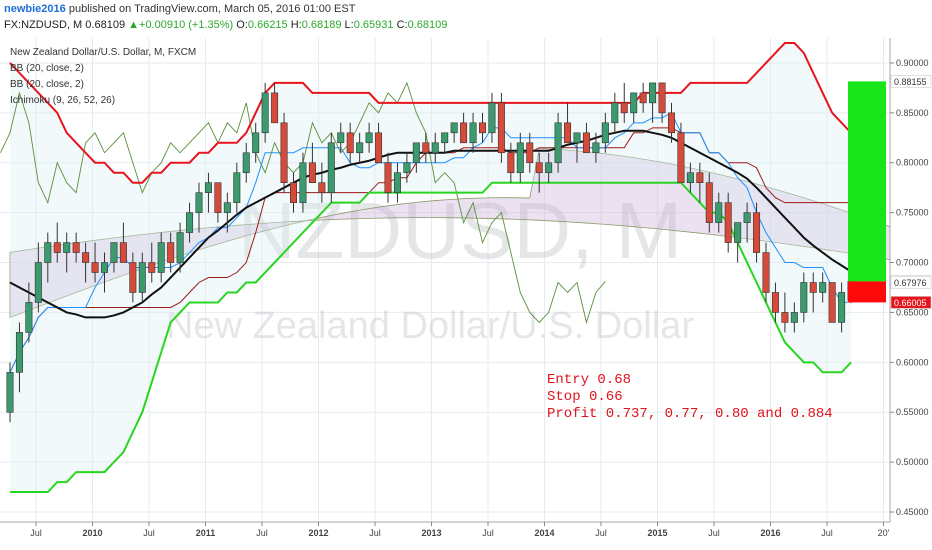  Describe the element at coordinates (912, 312) in the screenshot. I see `price-tick-label-5: 0.65000` at that location.